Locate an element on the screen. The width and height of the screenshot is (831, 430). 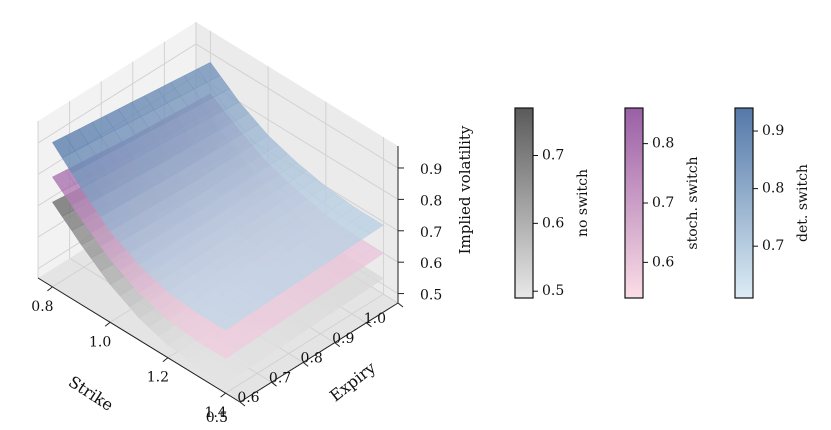
x-axis-line is located at coordinates (139, 340).